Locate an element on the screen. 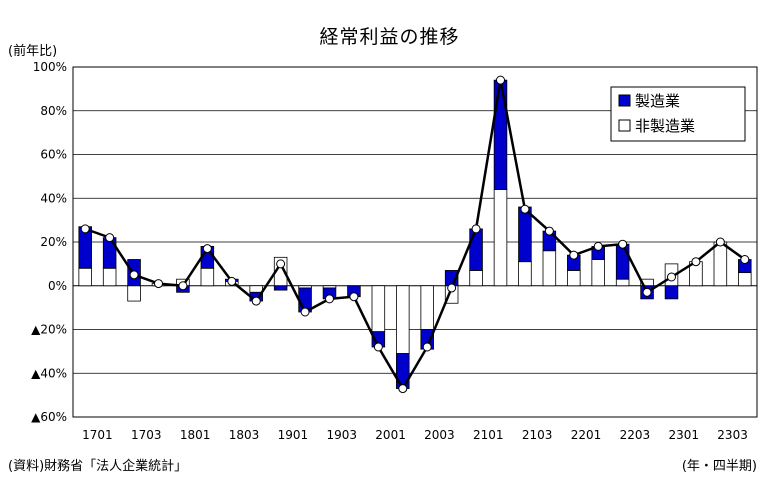  y-tick-label: 0% is located at coordinates (57, 286).